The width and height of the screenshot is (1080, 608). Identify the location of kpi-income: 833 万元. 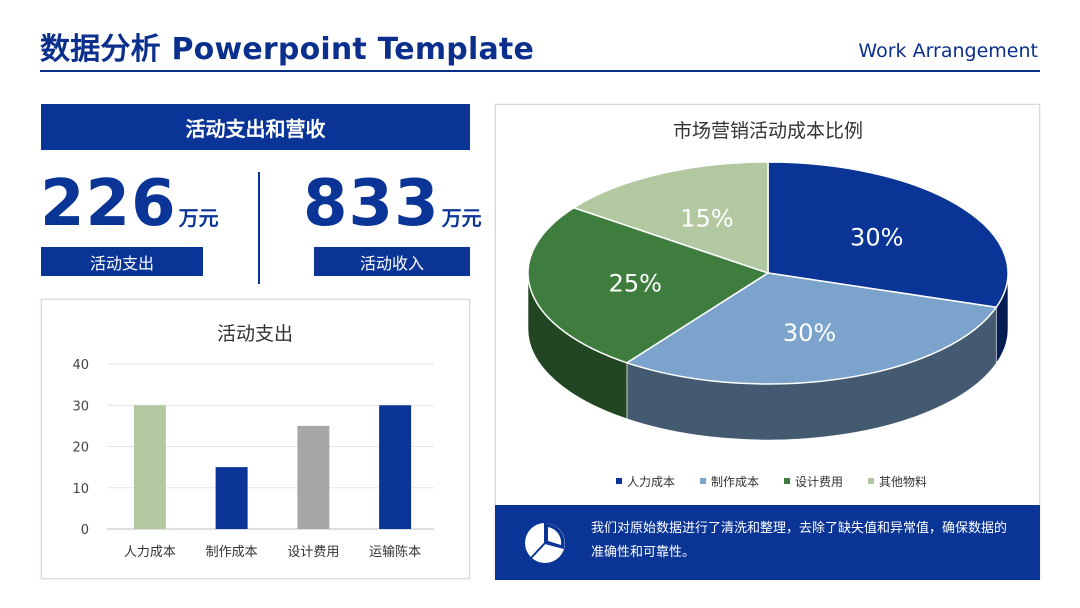
(392, 204).